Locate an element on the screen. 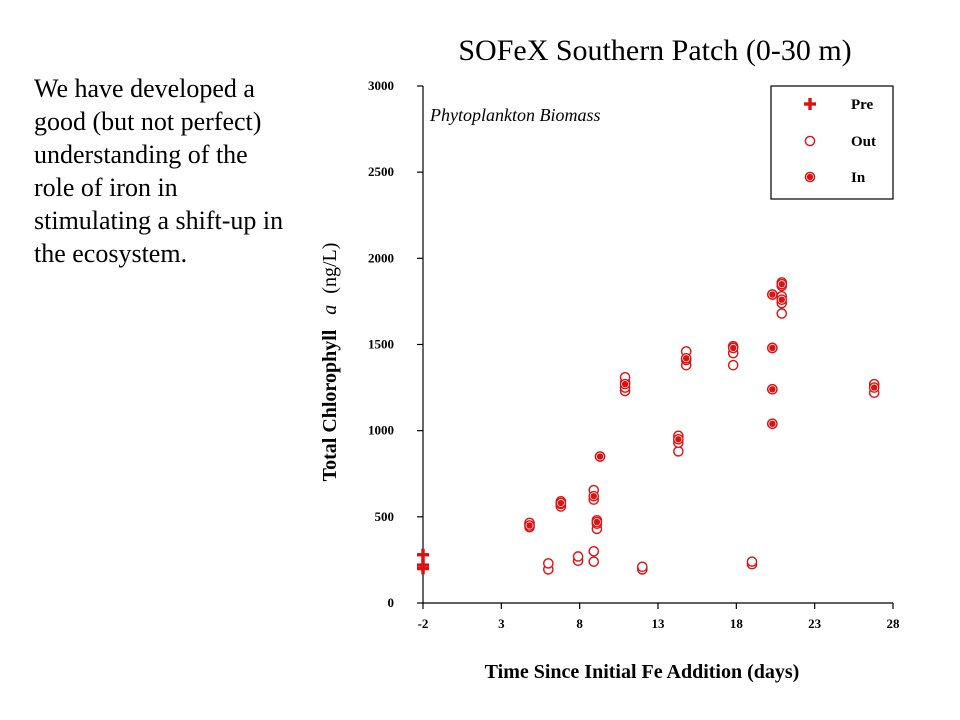  y-tick-label: 0 is located at coordinates (391, 602).